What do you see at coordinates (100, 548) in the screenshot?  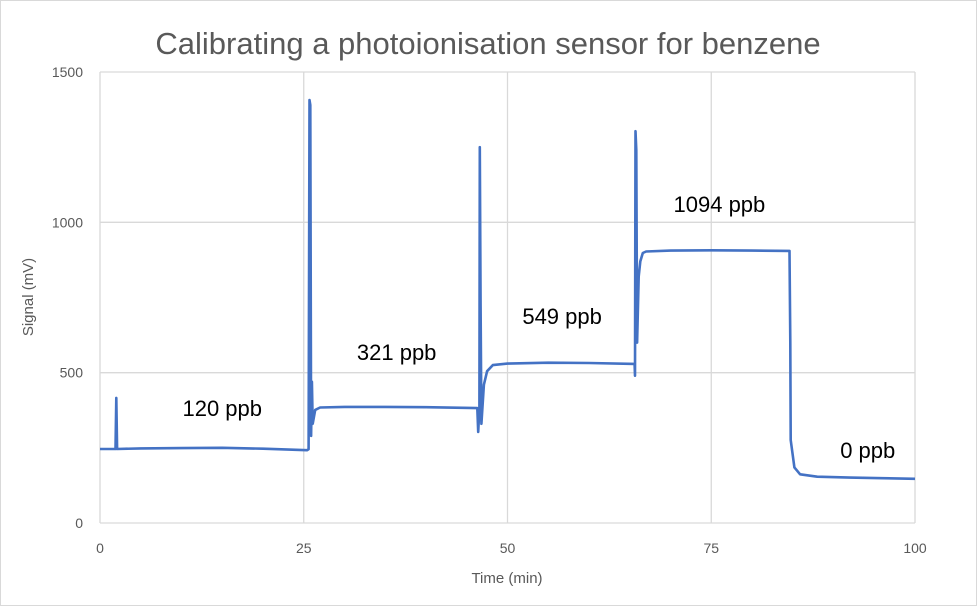 I see `x-tick-label: 0` at bounding box center [100, 548].